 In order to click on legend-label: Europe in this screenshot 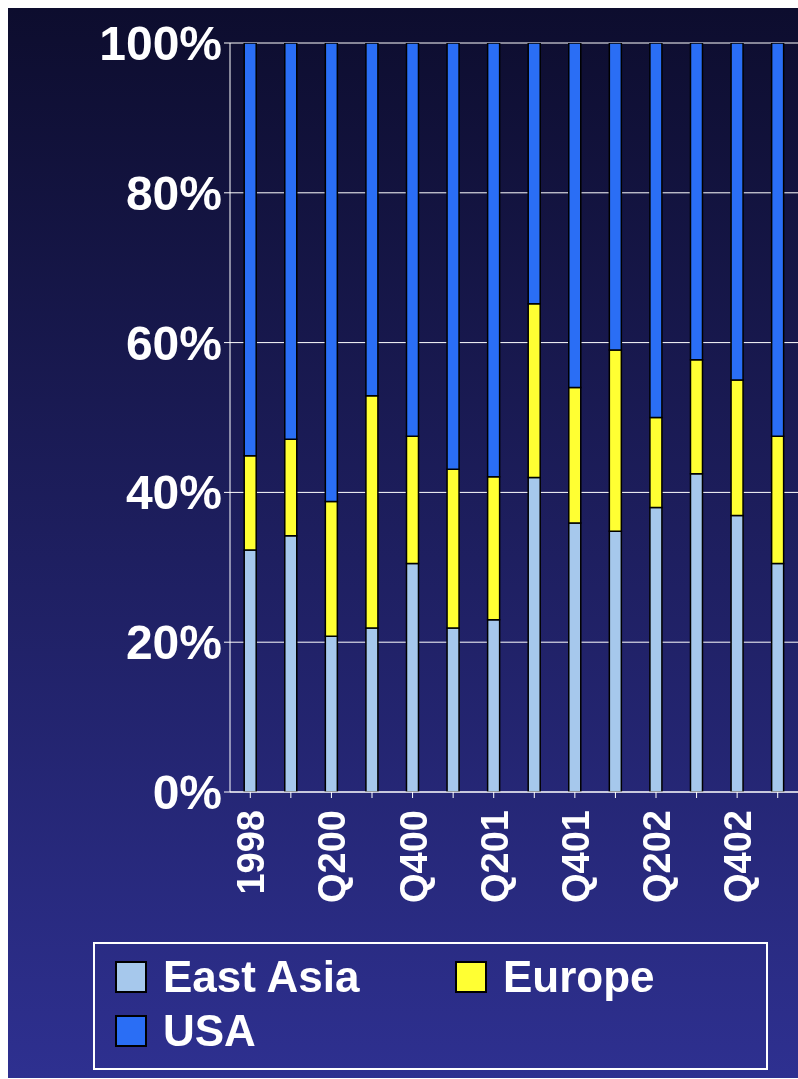, I will do `click(579, 977)`.